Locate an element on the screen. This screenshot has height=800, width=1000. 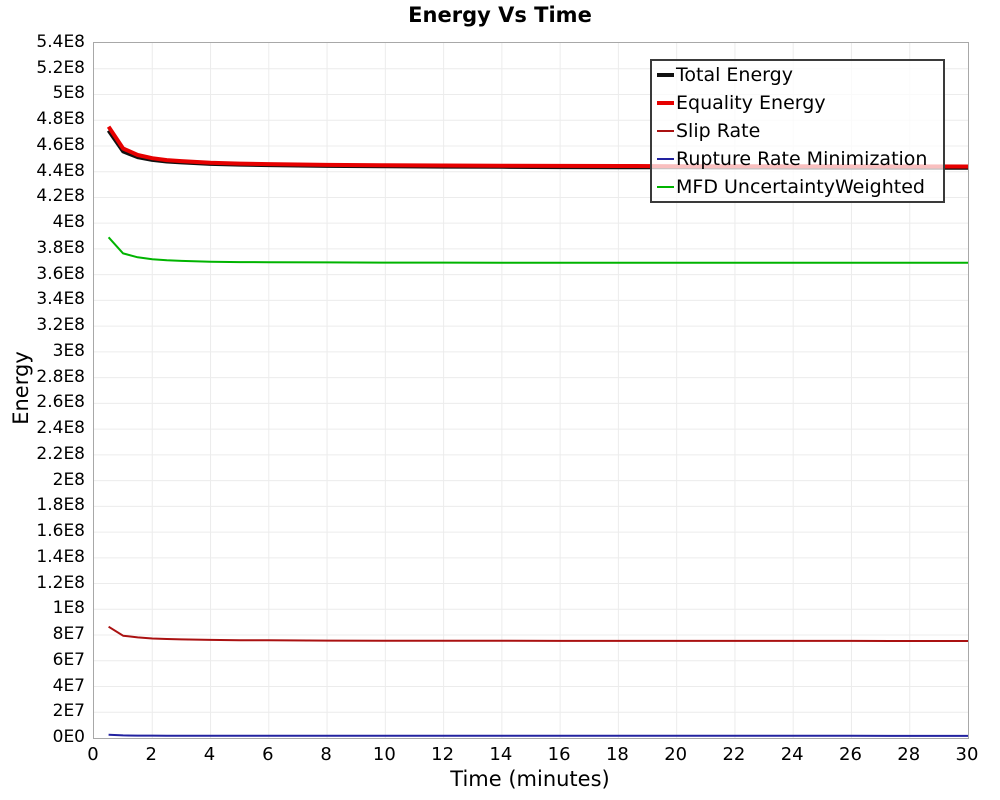
legend-item-slip-rate: Slip Rate is located at coordinates (800, 131).